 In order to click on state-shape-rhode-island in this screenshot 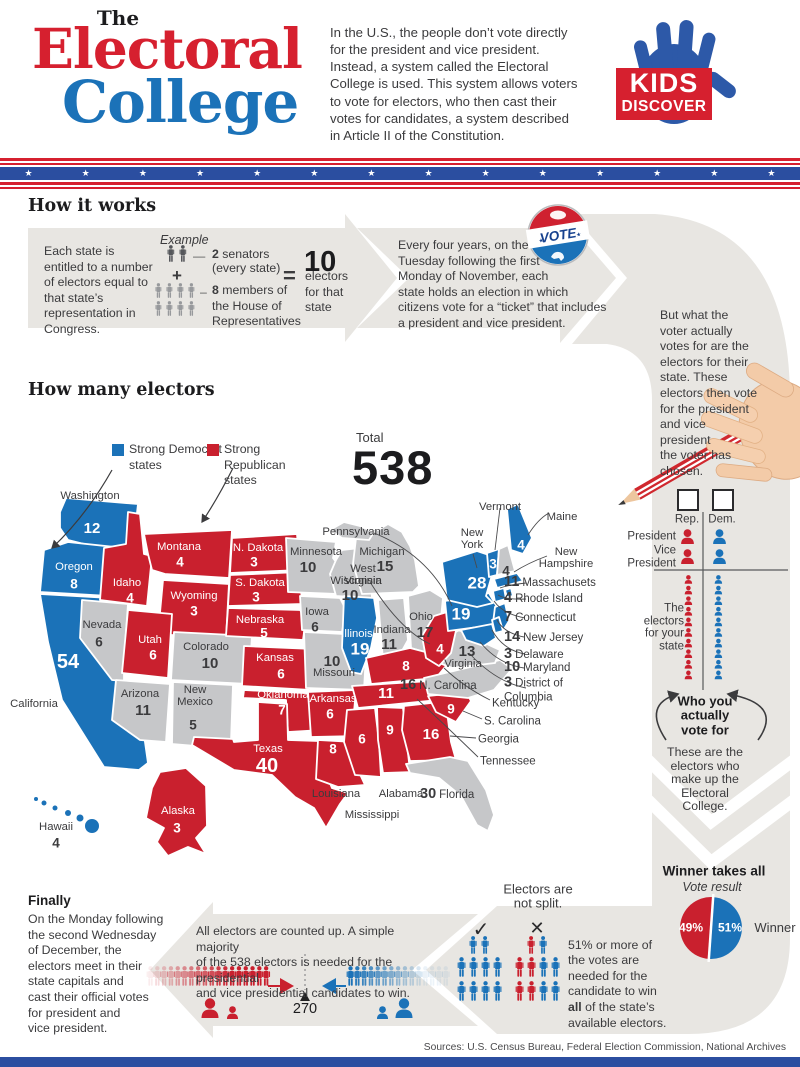, I will do `click(509, 592)`.